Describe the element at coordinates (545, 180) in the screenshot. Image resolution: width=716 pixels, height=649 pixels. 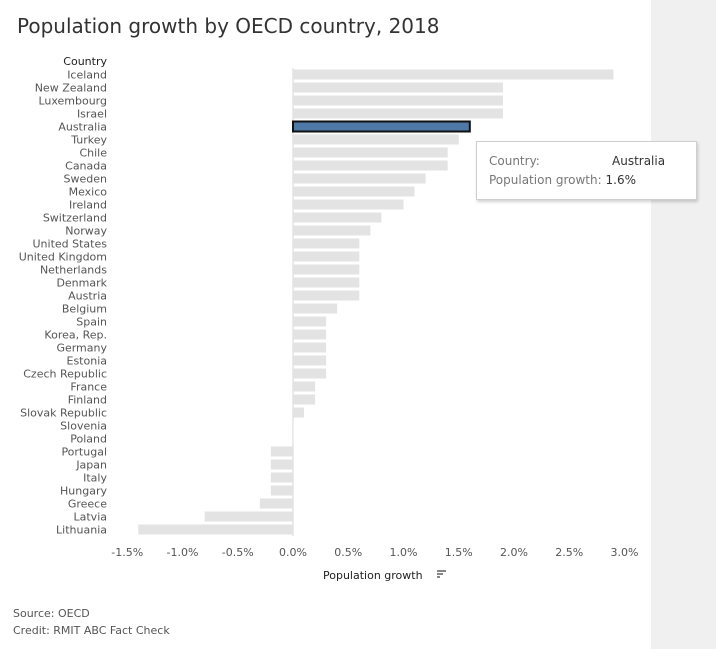
I see `tooltip-growth-label: Population growth:` at that location.